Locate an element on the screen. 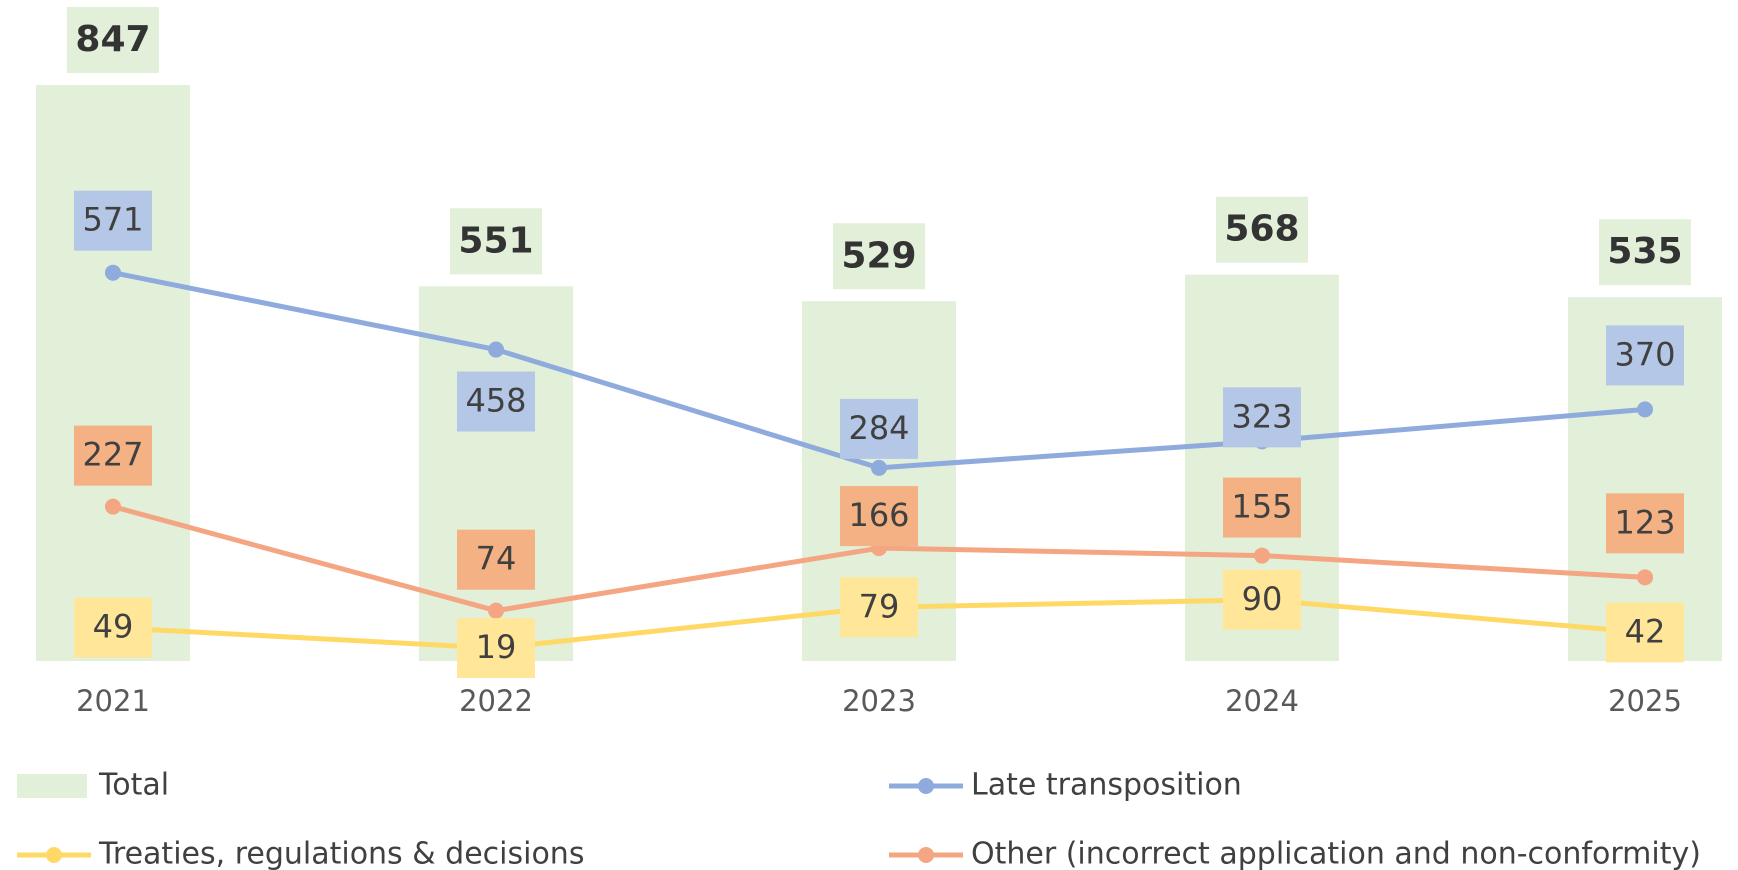 The image size is (1738, 870). total-label: 568 is located at coordinates (1261, 229).